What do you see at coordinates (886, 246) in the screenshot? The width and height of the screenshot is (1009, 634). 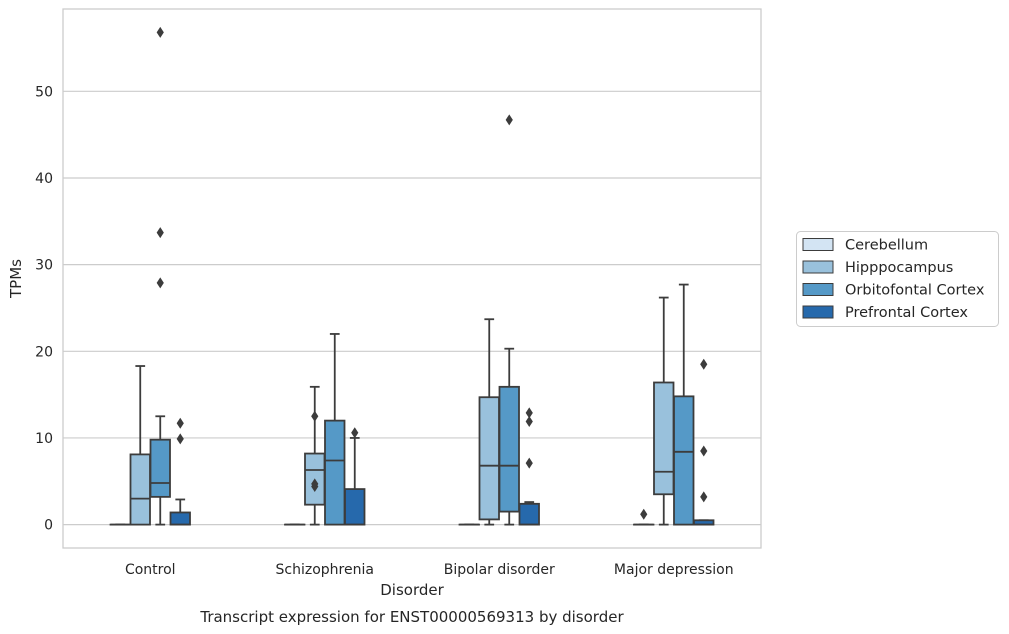 I see `legend-label: Cerebellum` at bounding box center [886, 246].